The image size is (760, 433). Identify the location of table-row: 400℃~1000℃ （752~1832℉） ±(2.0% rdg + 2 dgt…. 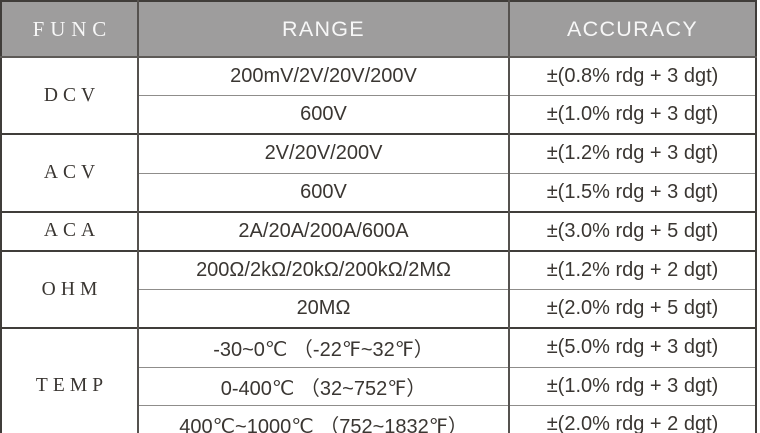
(378, 418).